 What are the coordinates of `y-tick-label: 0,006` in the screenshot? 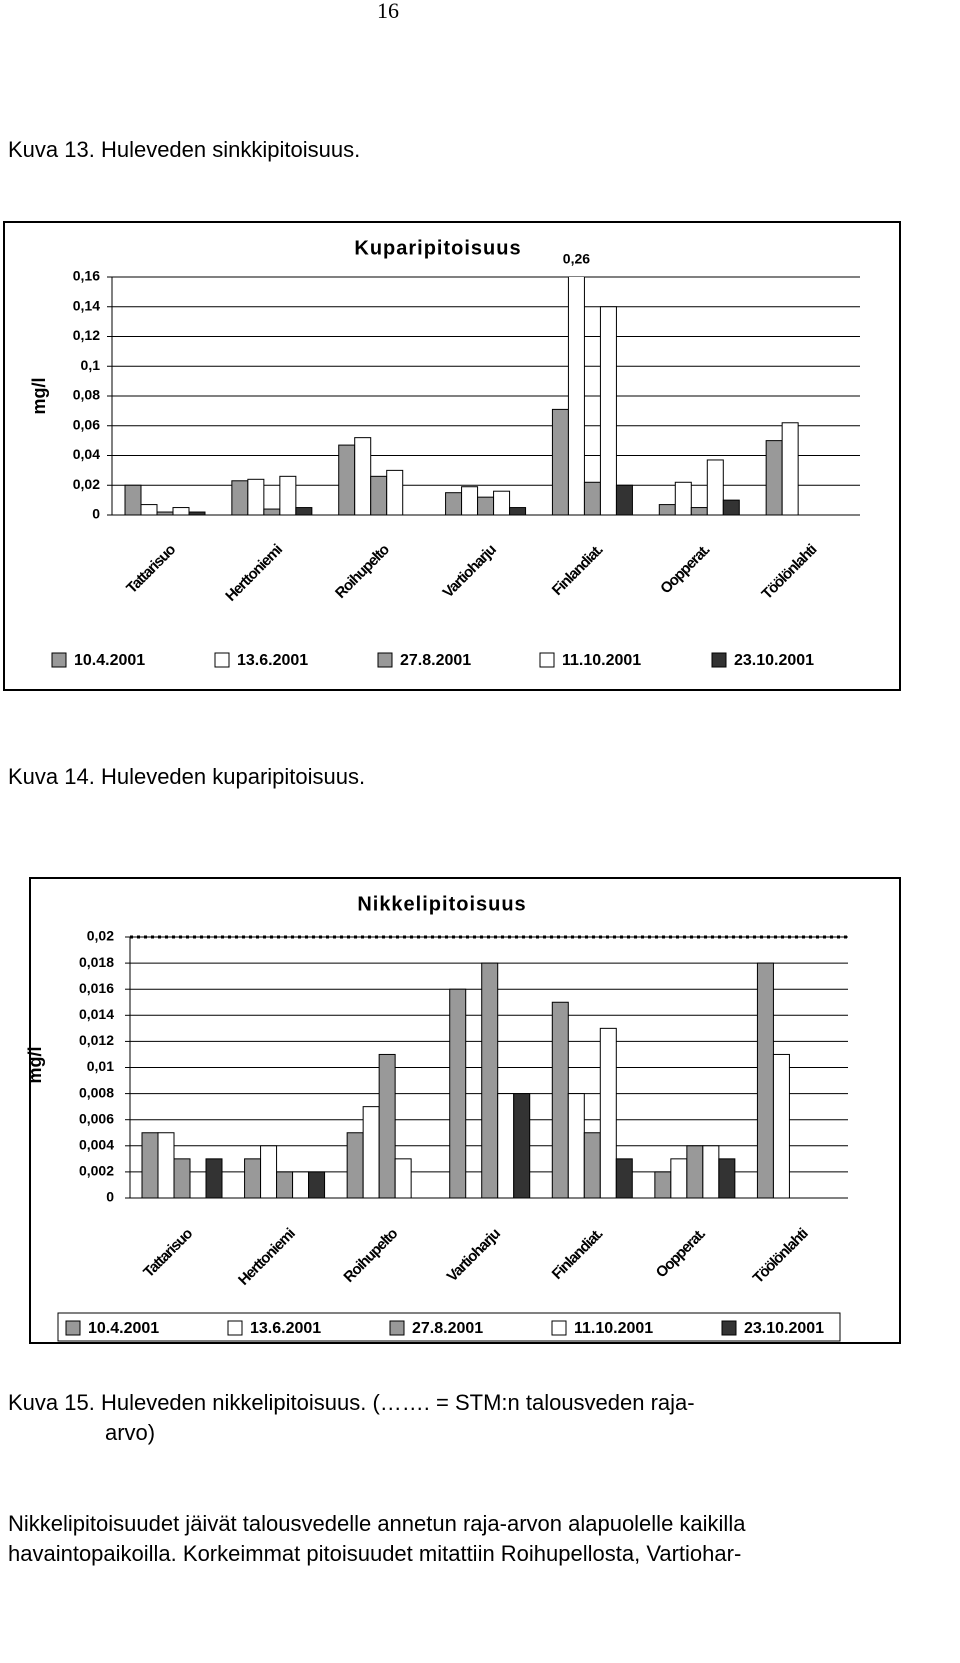 It's located at (96, 1118).